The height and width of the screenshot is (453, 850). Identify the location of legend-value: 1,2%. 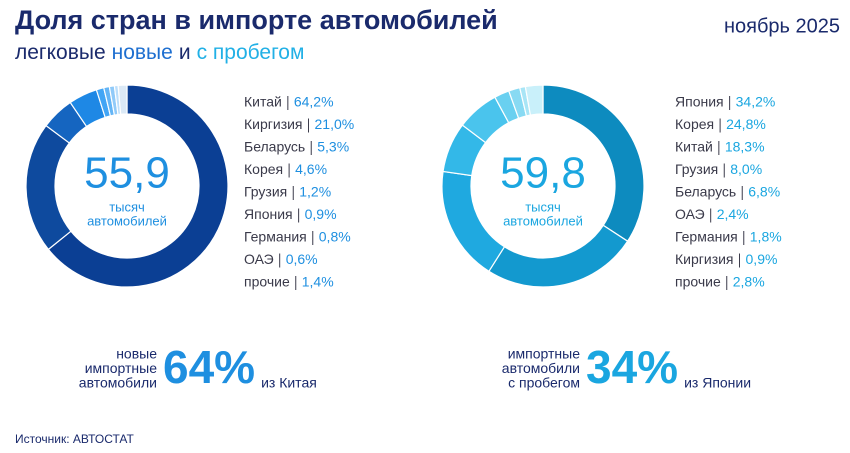
(315, 192).